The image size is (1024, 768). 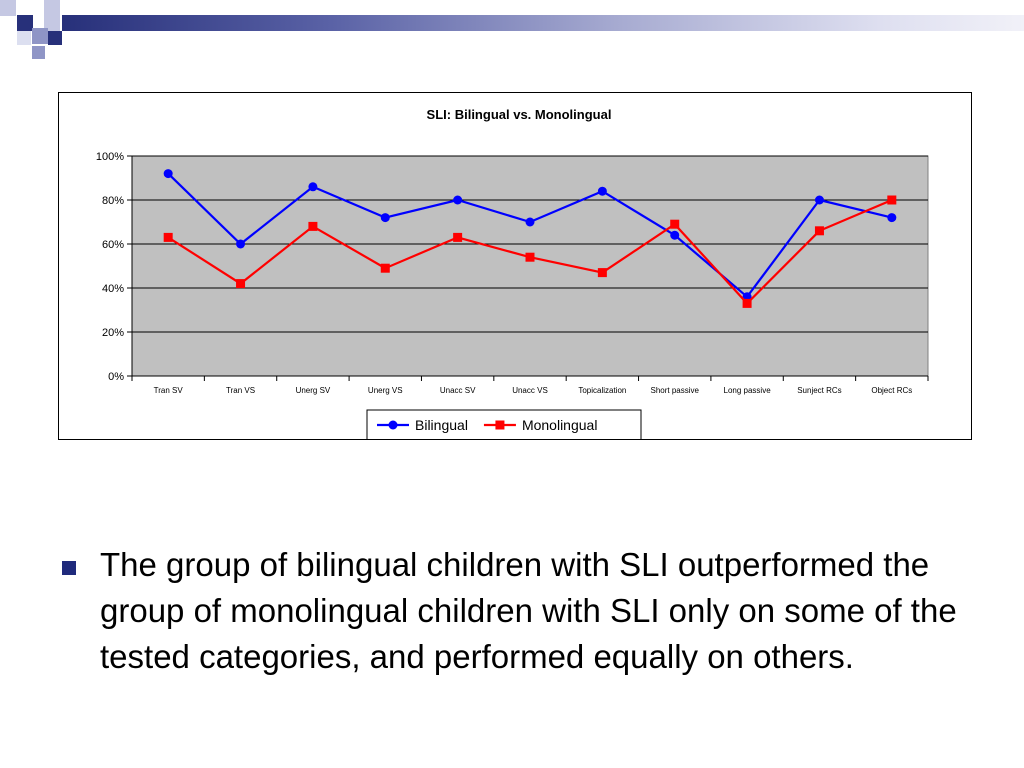 I want to click on x-tick-label: Unacc VS, so click(x=530, y=390).